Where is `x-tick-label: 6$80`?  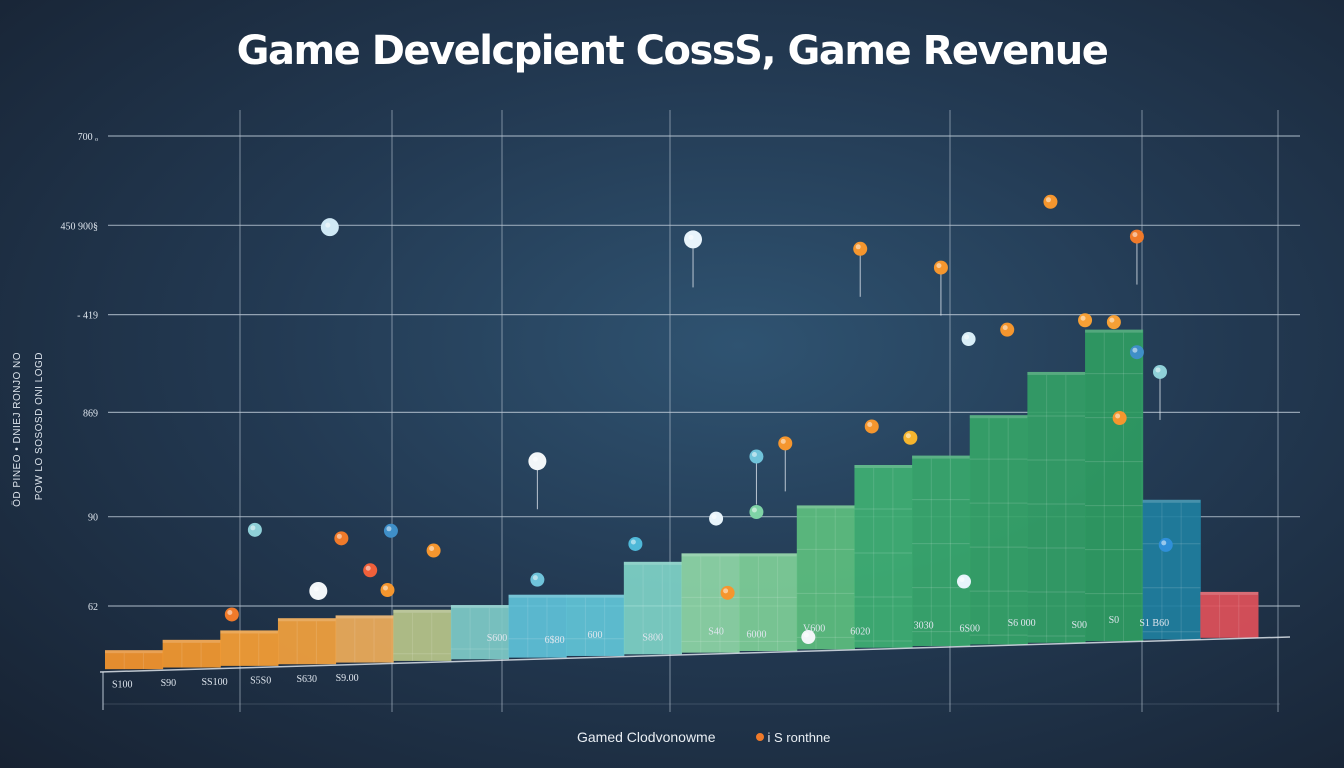
x-tick-label: 6$80 is located at coordinates (555, 640).